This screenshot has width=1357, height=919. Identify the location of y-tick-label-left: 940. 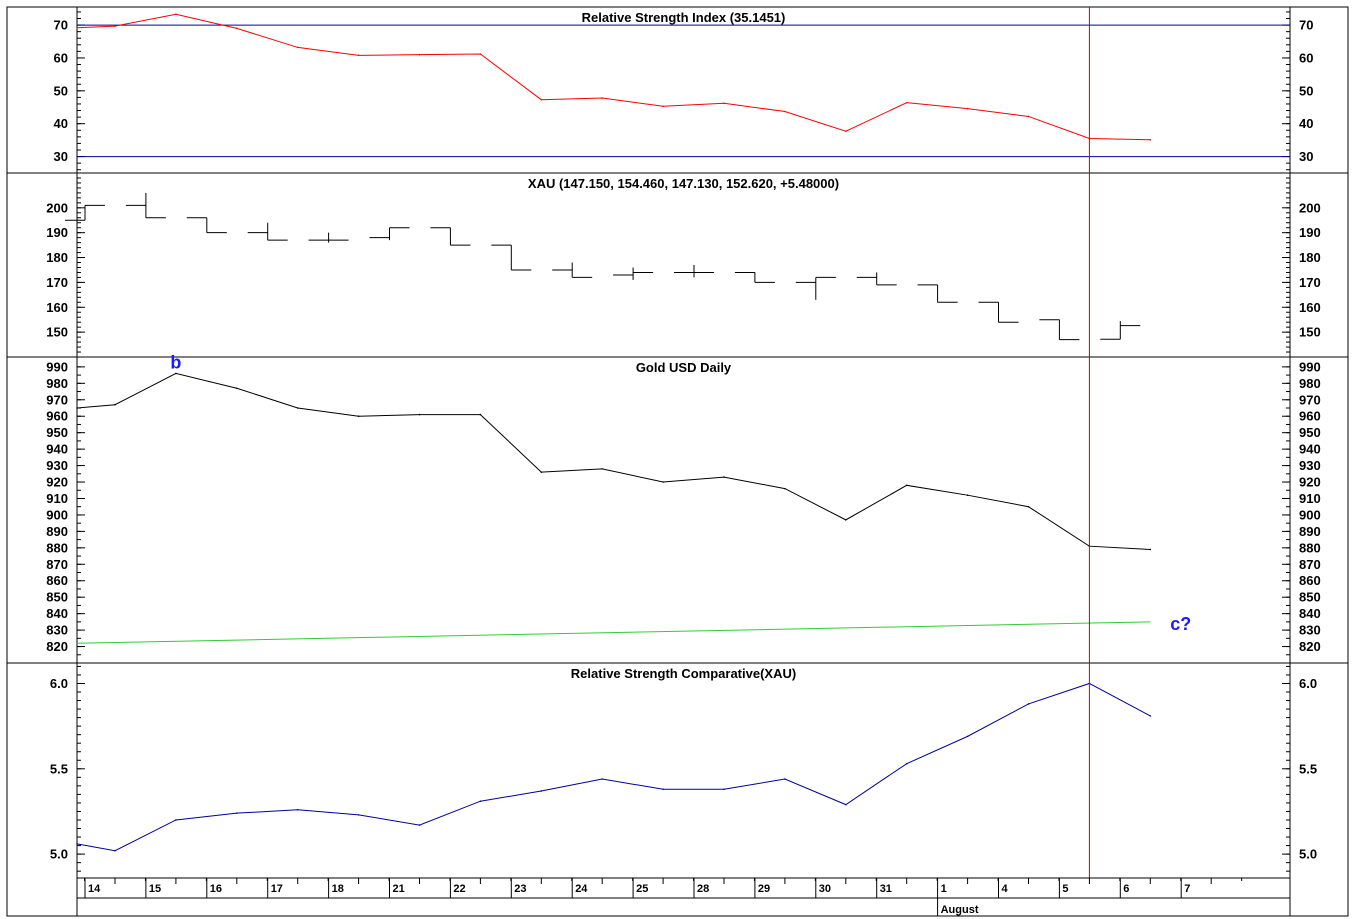
(57, 449).